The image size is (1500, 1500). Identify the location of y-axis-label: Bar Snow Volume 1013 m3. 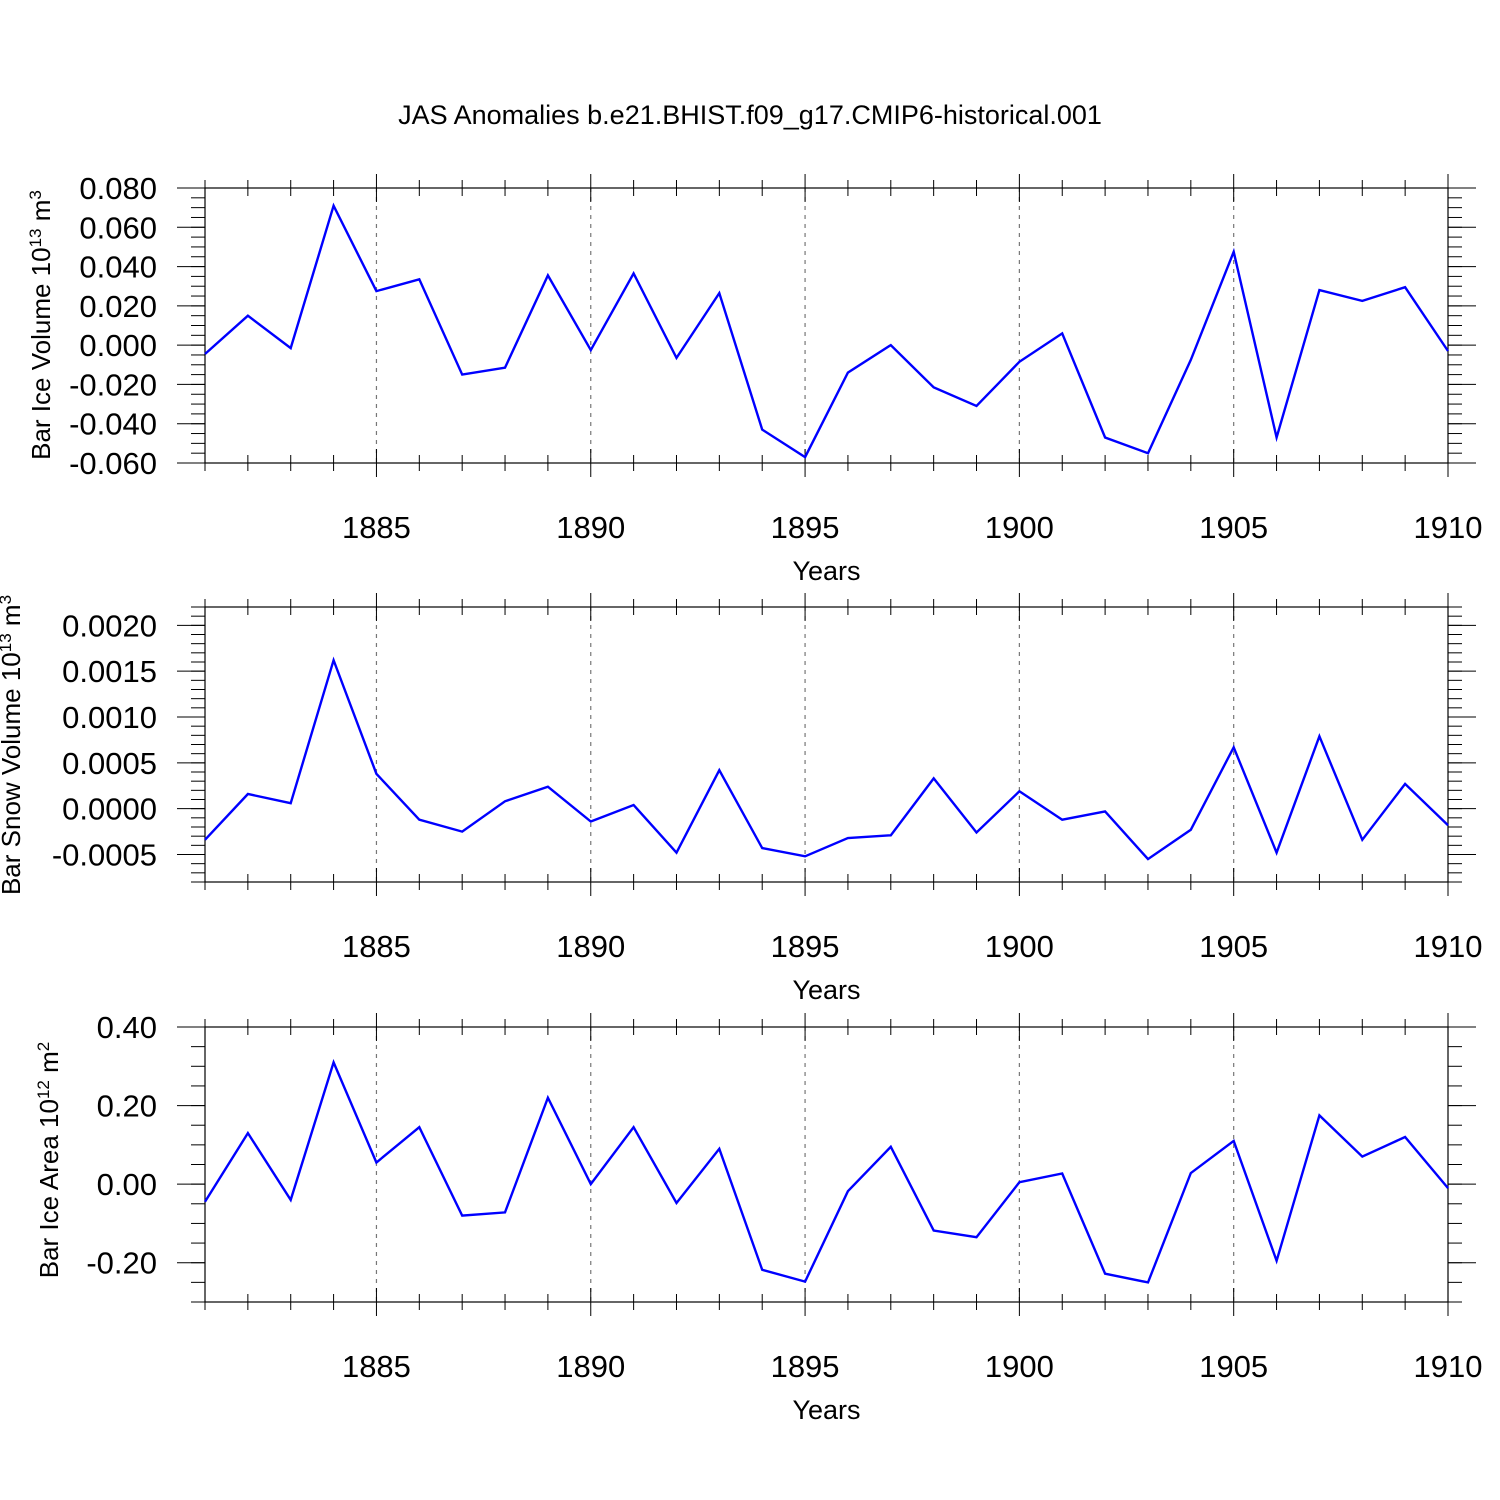
(13, 745).